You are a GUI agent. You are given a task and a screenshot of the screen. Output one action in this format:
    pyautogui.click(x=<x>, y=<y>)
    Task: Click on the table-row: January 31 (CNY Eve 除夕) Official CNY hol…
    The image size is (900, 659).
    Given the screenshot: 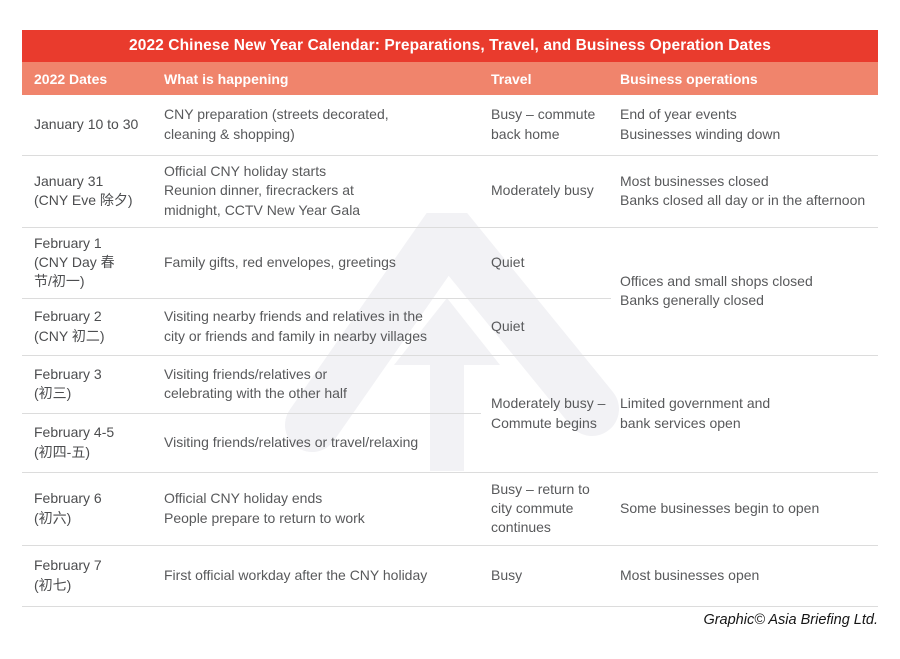 What is the action you would take?
    pyautogui.click(x=450, y=191)
    